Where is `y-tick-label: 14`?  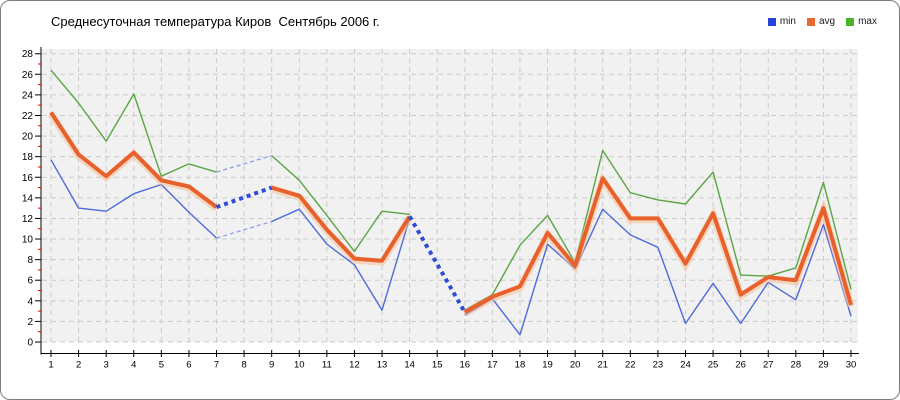 y-tick-label: 14 is located at coordinates (28, 198).